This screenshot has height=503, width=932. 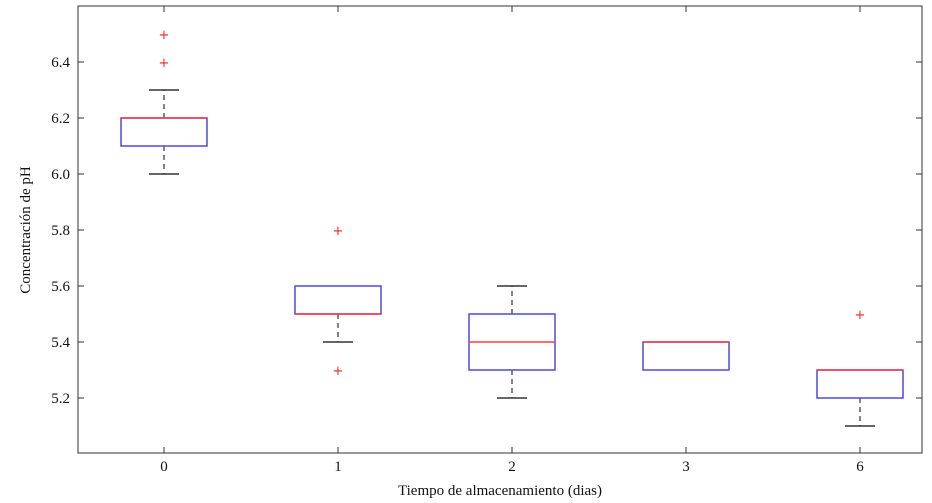 What do you see at coordinates (500, 491) in the screenshot?
I see `x-axis-label: Tiempo de almacenamiento (dias)` at bounding box center [500, 491].